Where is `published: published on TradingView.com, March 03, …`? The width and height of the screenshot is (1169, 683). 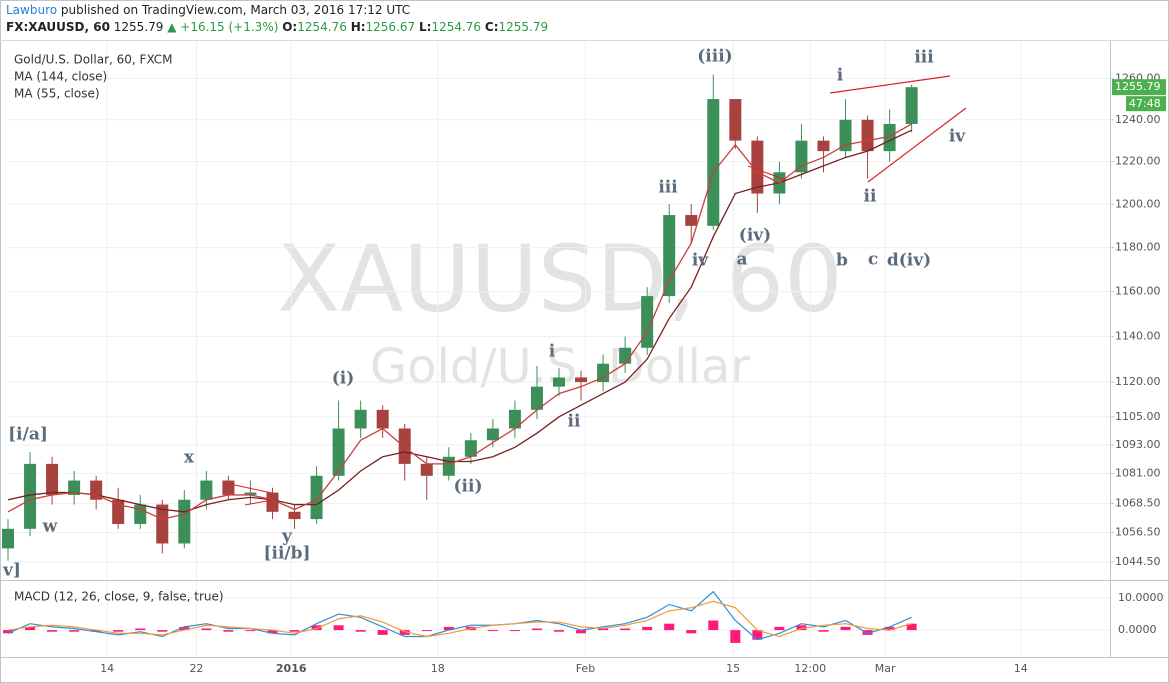
published: published on TradingView.com, March 03, … is located at coordinates (235, 10).